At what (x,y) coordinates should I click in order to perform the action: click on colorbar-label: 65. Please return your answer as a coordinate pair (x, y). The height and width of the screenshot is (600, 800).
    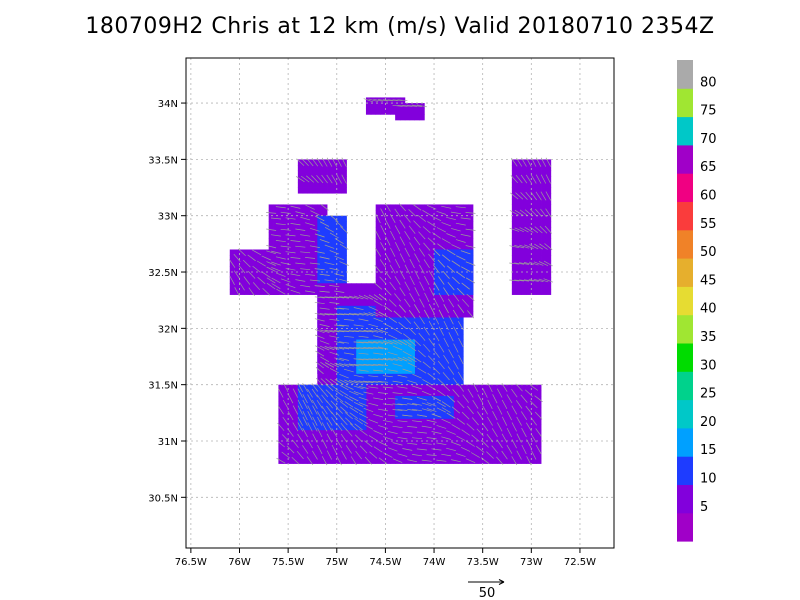
    Looking at the image, I should click on (708, 167).